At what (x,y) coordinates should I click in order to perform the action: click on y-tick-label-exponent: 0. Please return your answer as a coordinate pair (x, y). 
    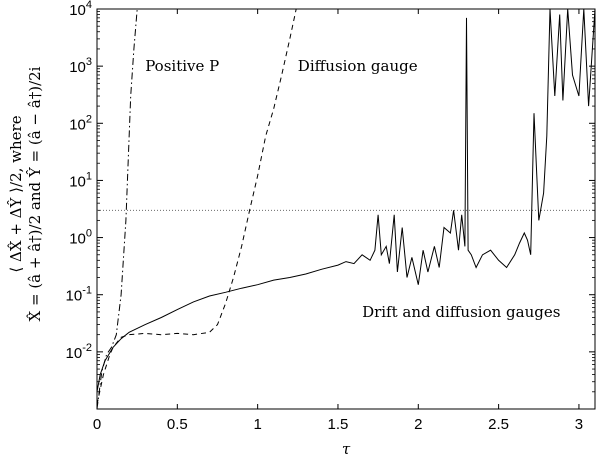
    Looking at the image, I should click on (89, 234).